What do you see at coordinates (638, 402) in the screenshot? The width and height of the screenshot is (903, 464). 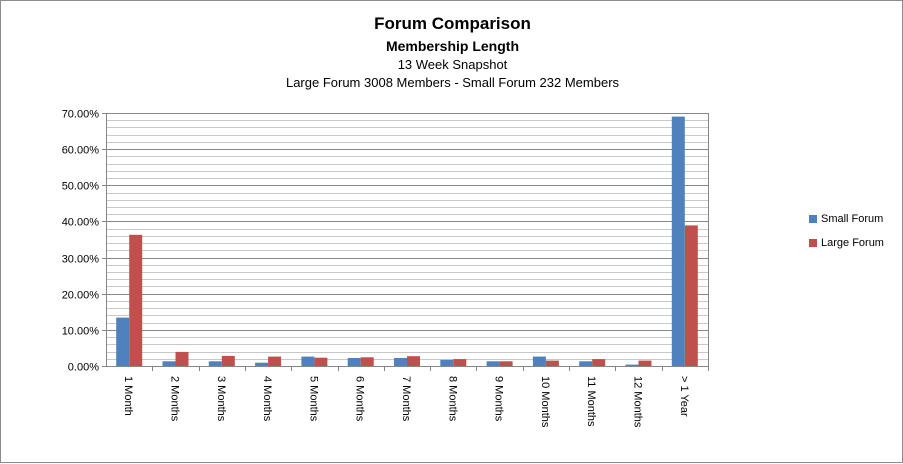 I see `x-tick-label: 12 Months` at bounding box center [638, 402].